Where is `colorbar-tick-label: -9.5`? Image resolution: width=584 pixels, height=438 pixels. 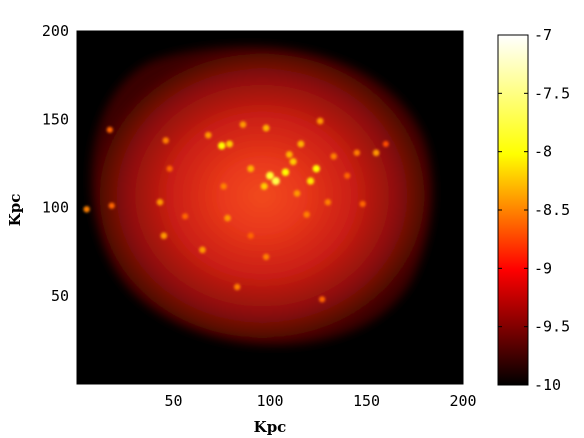 colorbar-tick-label: -9.5 is located at coordinates (552, 327).